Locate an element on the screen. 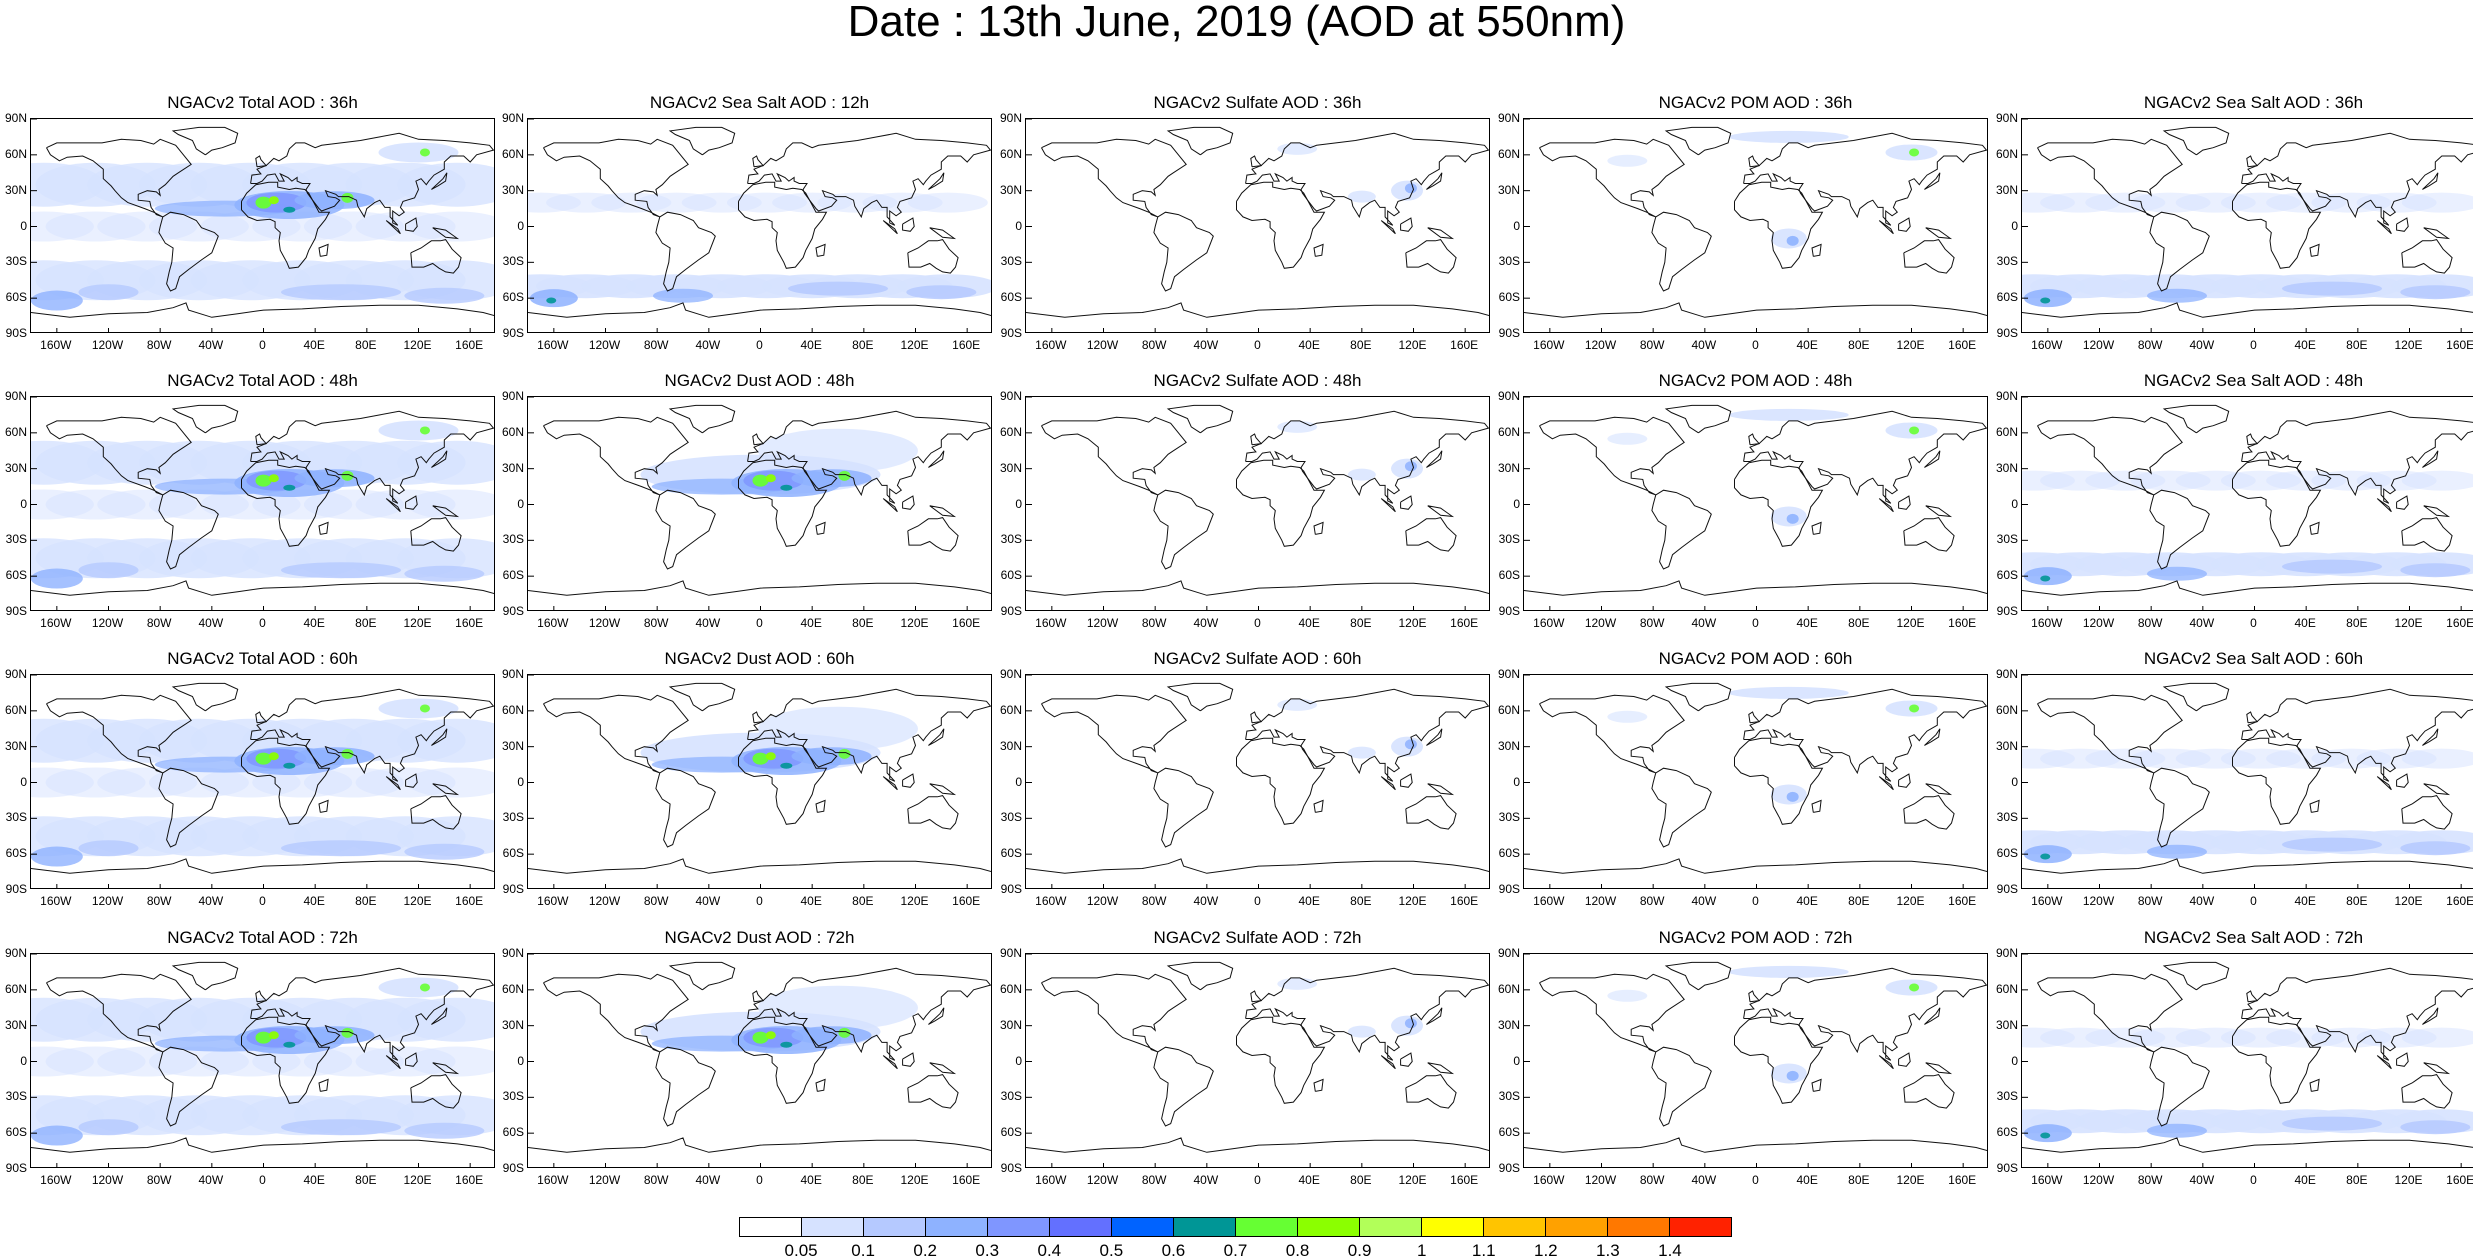  main-title: Date : 13th June, 2019 (AOD at 550nm) is located at coordinates (1236, 23).